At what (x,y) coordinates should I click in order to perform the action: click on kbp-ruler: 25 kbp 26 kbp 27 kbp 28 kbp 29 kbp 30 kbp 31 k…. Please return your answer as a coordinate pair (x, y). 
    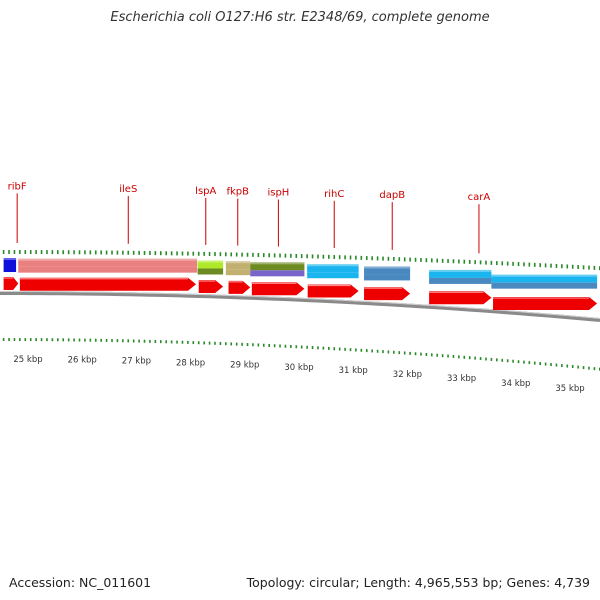
    Looking at the image, I should click on (298, 374).